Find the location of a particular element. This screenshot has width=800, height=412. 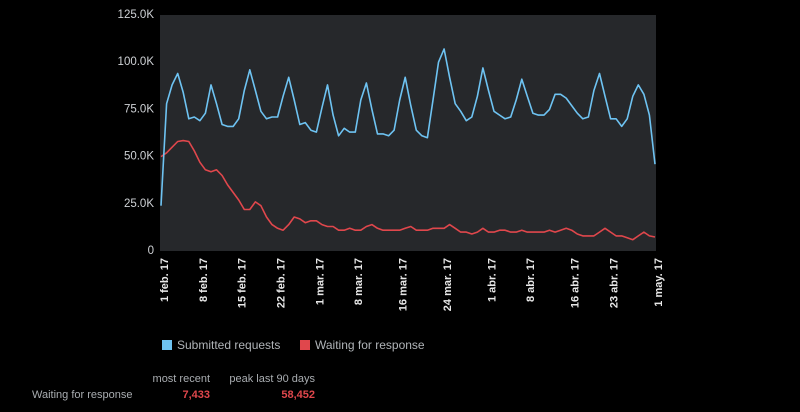

y-tick-label: 0 is located at coordinates (151, 251).